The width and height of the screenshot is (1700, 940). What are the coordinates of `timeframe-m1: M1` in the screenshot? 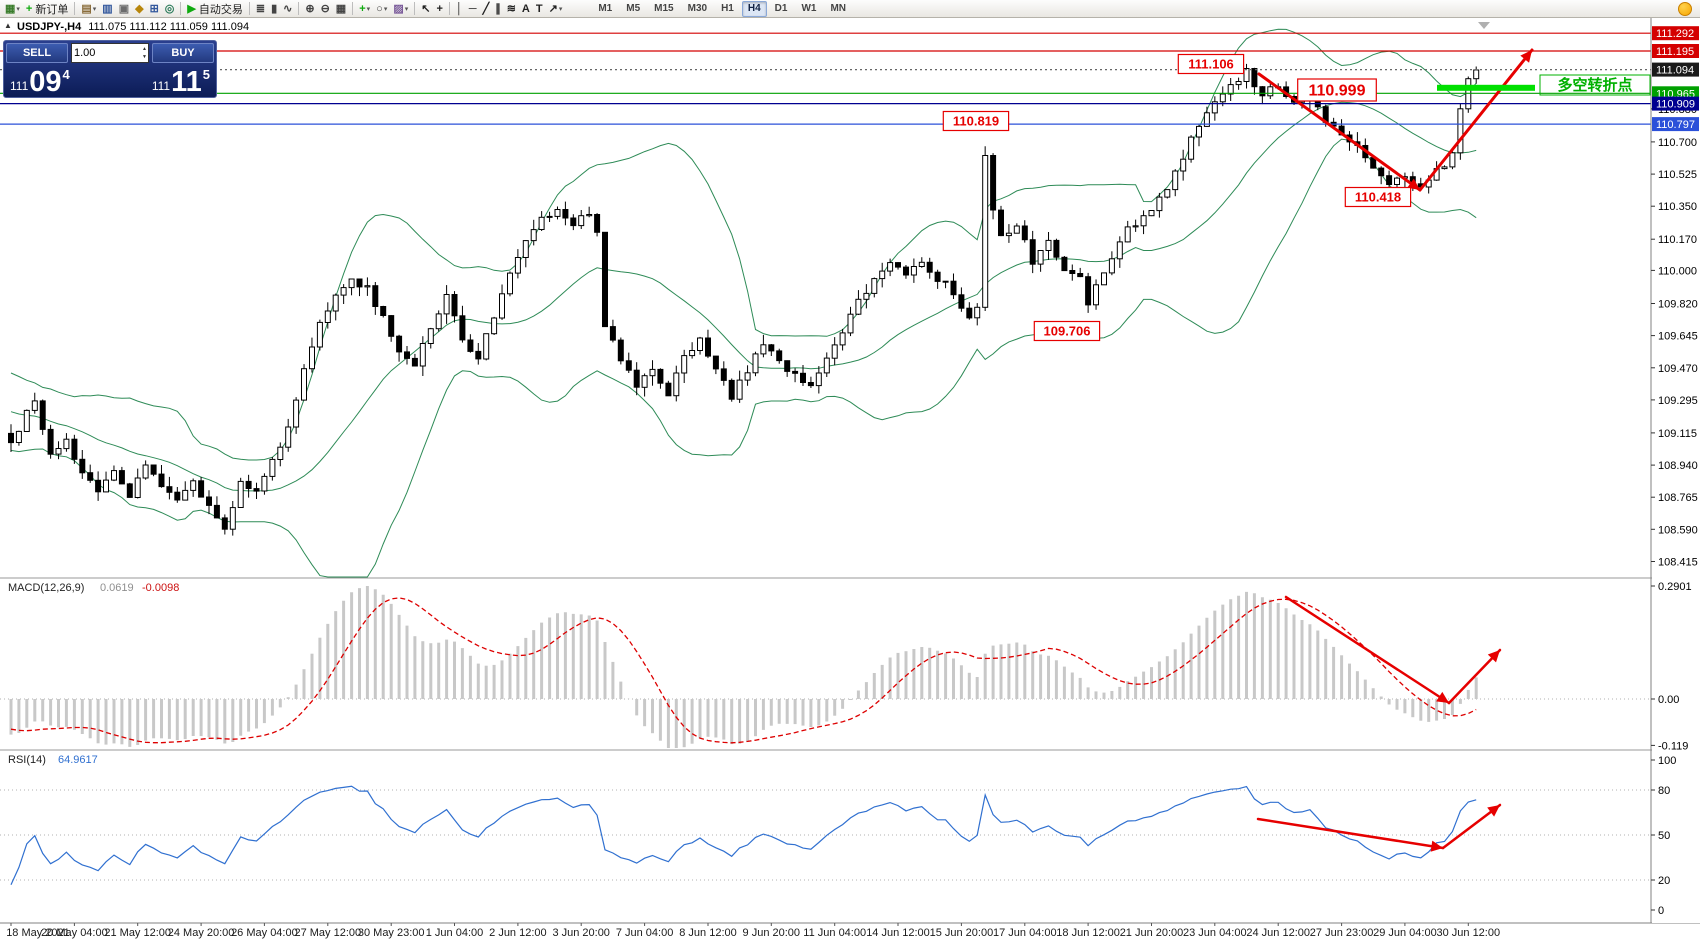 It's located at (605, 8).